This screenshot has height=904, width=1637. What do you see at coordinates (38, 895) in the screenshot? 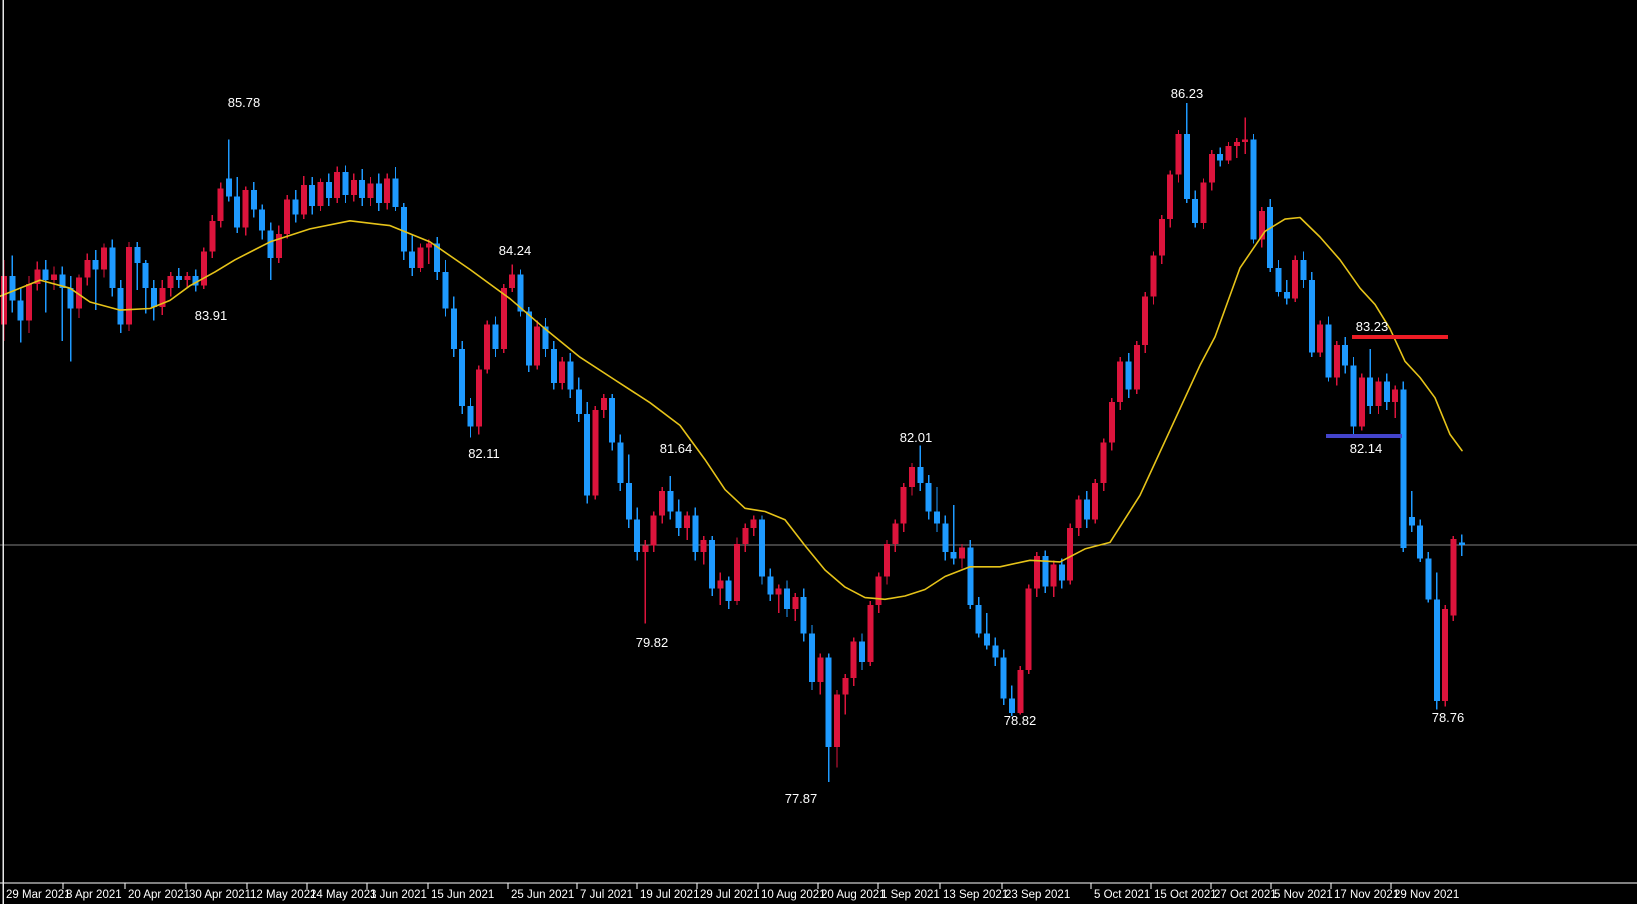
I see `x-axis-date-label: 29 Mar 2021` at bounding box center [38, 895].